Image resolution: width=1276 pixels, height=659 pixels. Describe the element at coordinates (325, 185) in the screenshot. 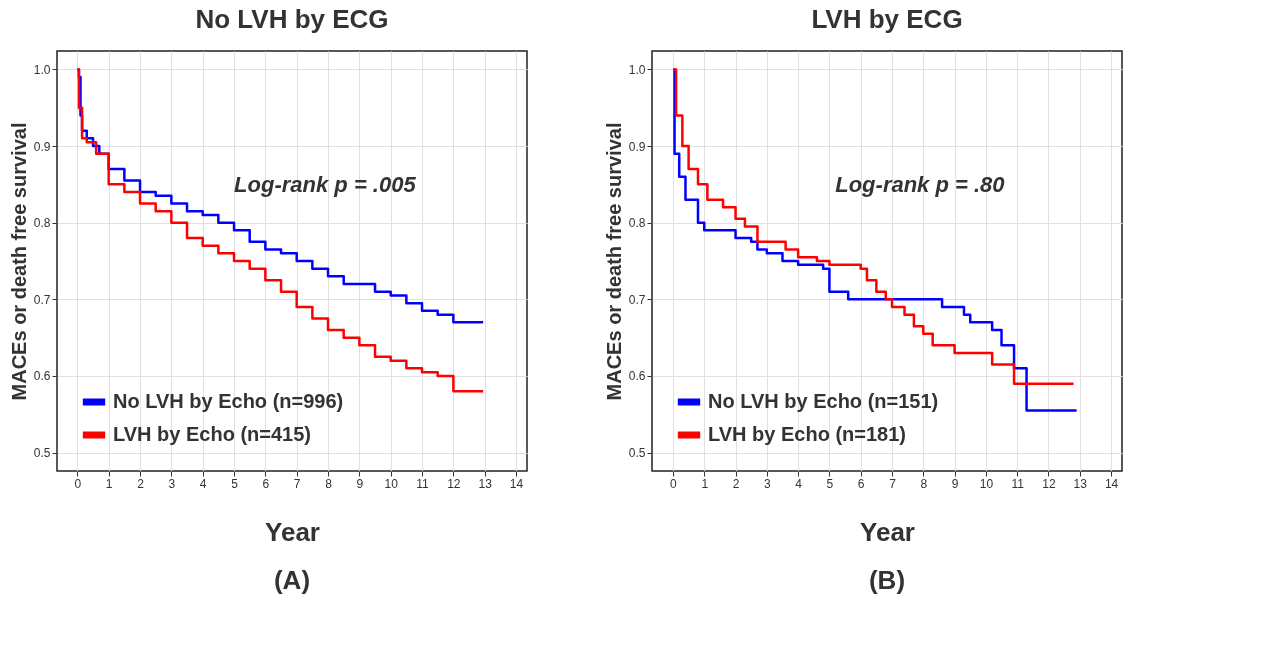

I see `annotation: Log-rank p = .005` at that location.